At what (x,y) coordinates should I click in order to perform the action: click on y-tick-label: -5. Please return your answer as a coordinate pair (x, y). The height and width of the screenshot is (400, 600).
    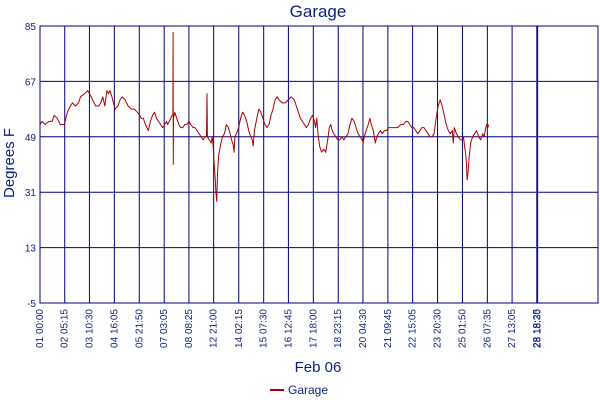
    Looking at the image, I should click on (31, 304).